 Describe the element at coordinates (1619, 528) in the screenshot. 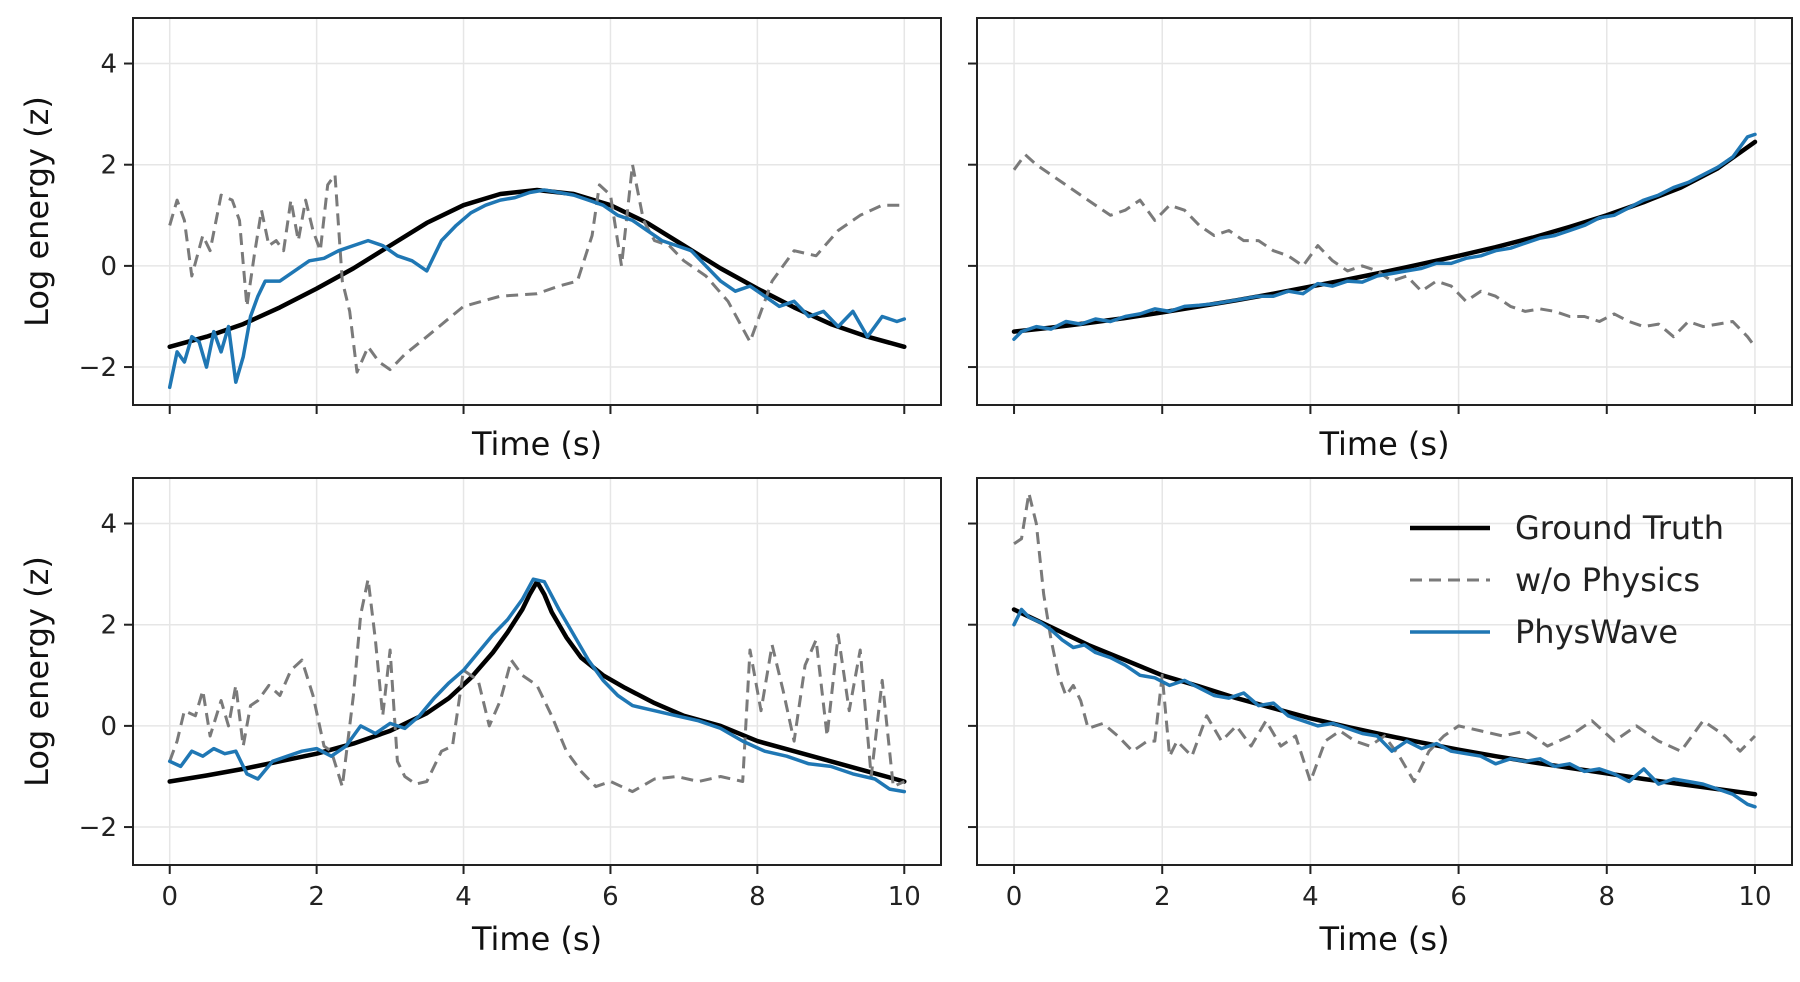

I see `legend-label-ground-truth: Ground Truth` at that location.